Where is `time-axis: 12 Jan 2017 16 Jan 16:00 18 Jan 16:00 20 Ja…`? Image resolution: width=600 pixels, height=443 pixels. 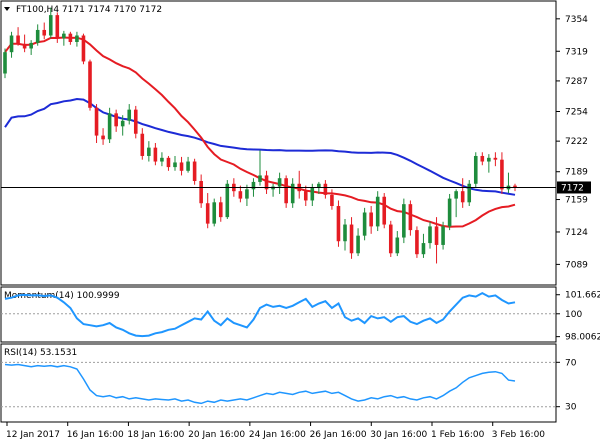 time-axis: 12 Jan 2017 16 Jan 16:00 18 Jan 16:00 20 Ja… is located at coordinates (275, 431).